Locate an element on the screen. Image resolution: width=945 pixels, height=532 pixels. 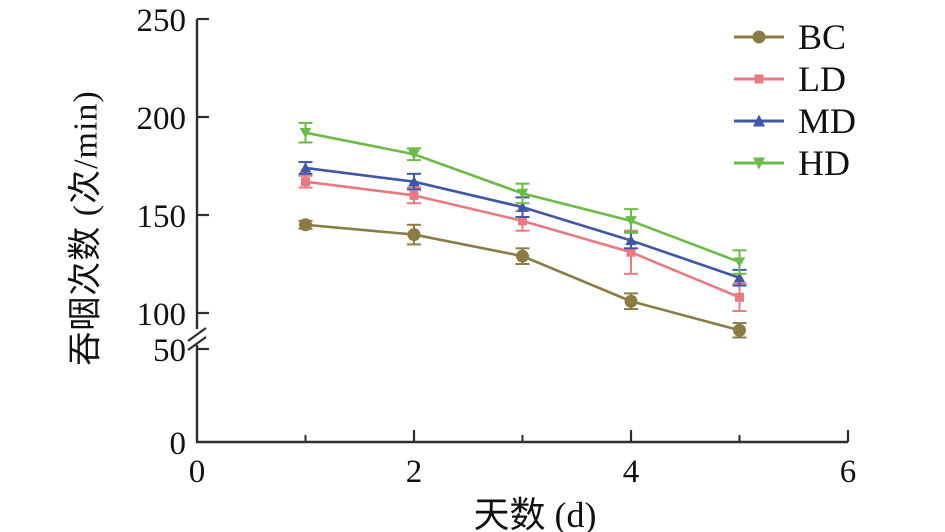
legend-label-hd: HD is located at coordinates (824, 162).